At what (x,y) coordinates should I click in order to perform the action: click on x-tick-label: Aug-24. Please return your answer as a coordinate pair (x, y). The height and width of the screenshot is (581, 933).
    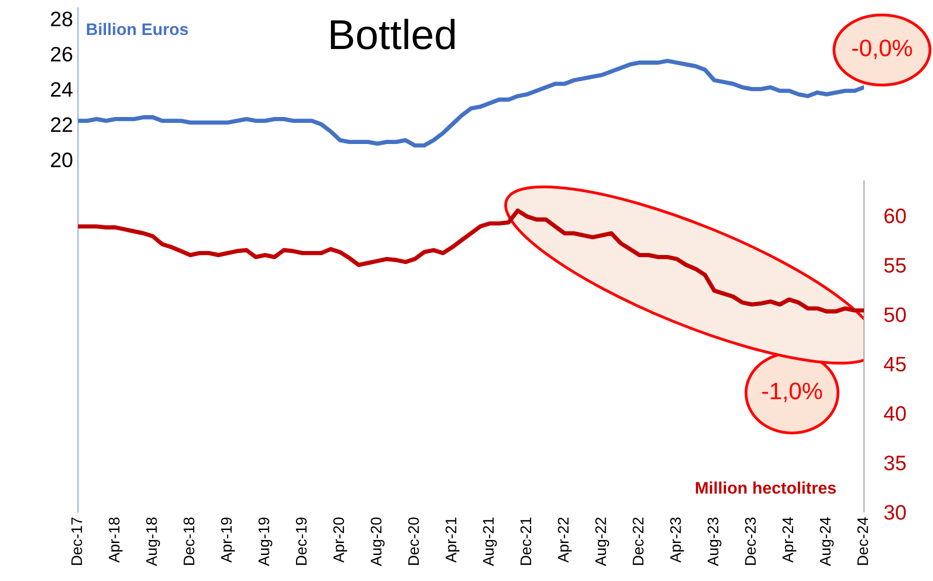
    Looking at the image, I should click on (827, 541).